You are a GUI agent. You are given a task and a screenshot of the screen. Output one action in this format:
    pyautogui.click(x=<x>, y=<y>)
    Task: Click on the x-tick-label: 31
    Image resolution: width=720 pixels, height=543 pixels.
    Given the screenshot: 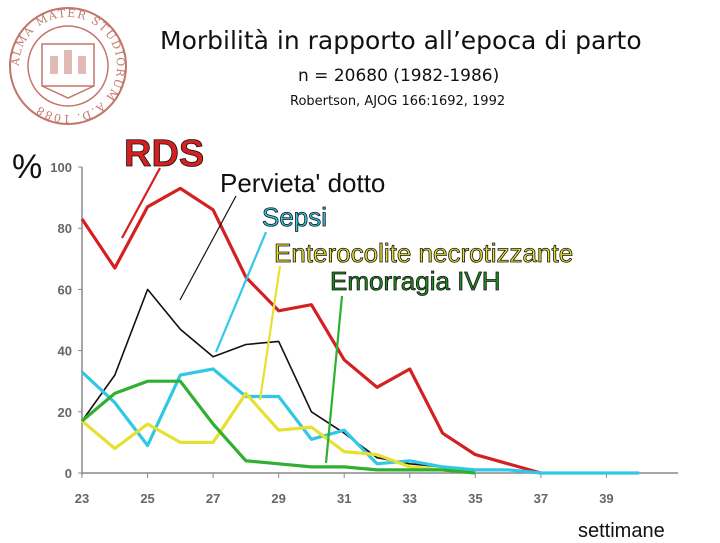 What is the action you would take?
    pyautogui.click(x=344, y=498)
    